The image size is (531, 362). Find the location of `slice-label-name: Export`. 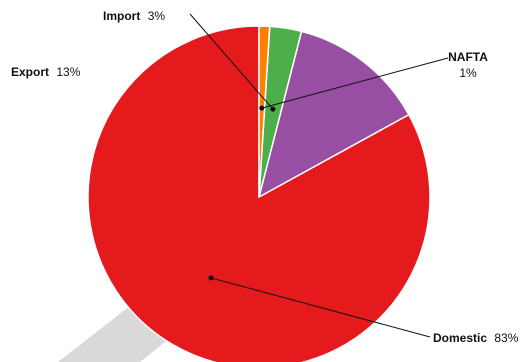

slice-label-name: Export is located at coordinates (30, 72).